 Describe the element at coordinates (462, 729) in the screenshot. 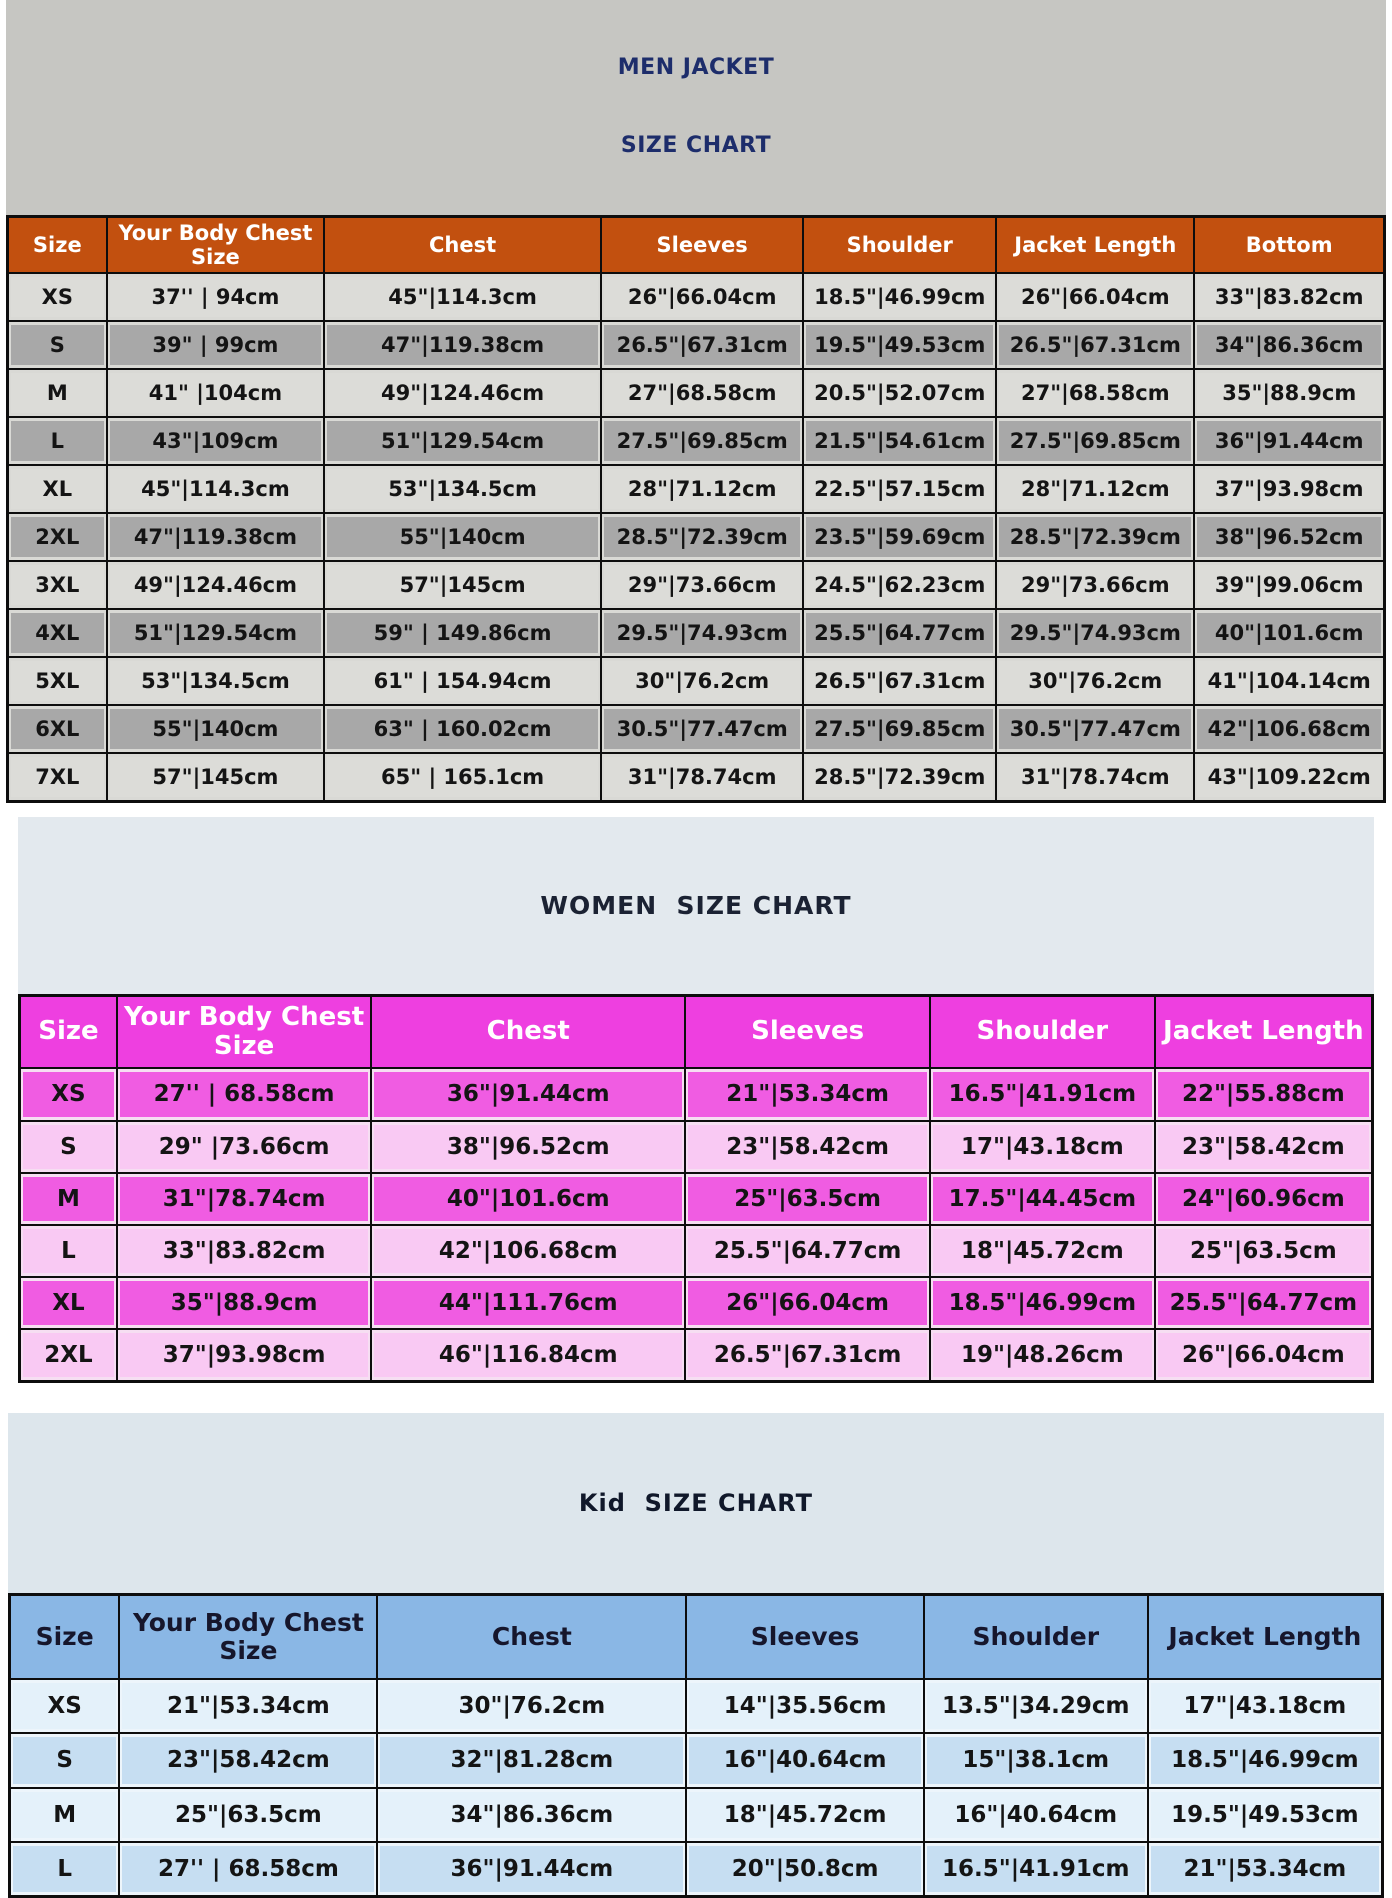

I see `measurement-value: 63" | 160.02cm` at that location.